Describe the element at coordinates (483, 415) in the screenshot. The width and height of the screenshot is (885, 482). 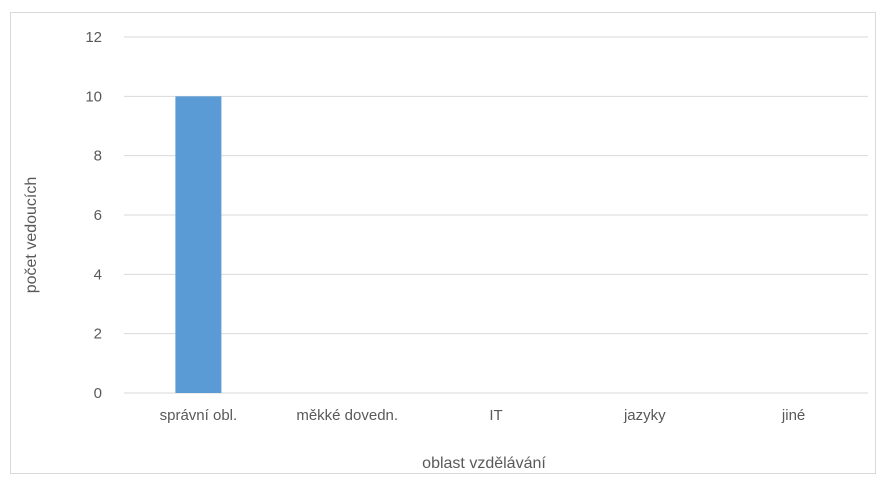
I see `x-tick-labels: správní obl. měkké dovedn. IT jazyky jiné` at that location.